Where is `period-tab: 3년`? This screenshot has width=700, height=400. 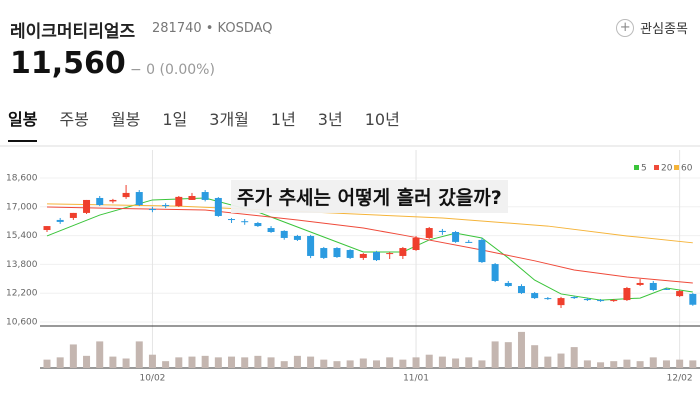
period-tab: 3년 is located at coordinates (330, 119).